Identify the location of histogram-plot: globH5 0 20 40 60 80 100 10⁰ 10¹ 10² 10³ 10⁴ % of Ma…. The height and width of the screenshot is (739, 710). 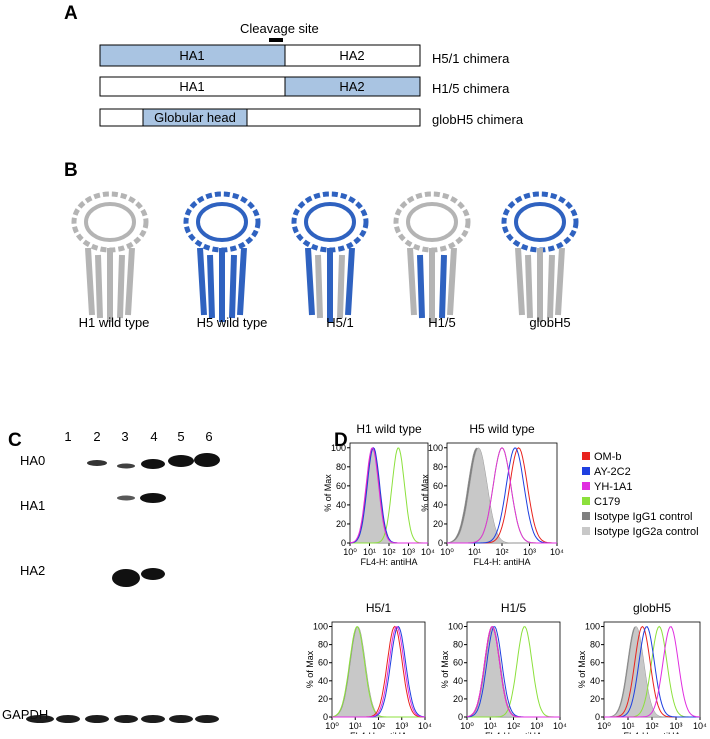
(642, 670).